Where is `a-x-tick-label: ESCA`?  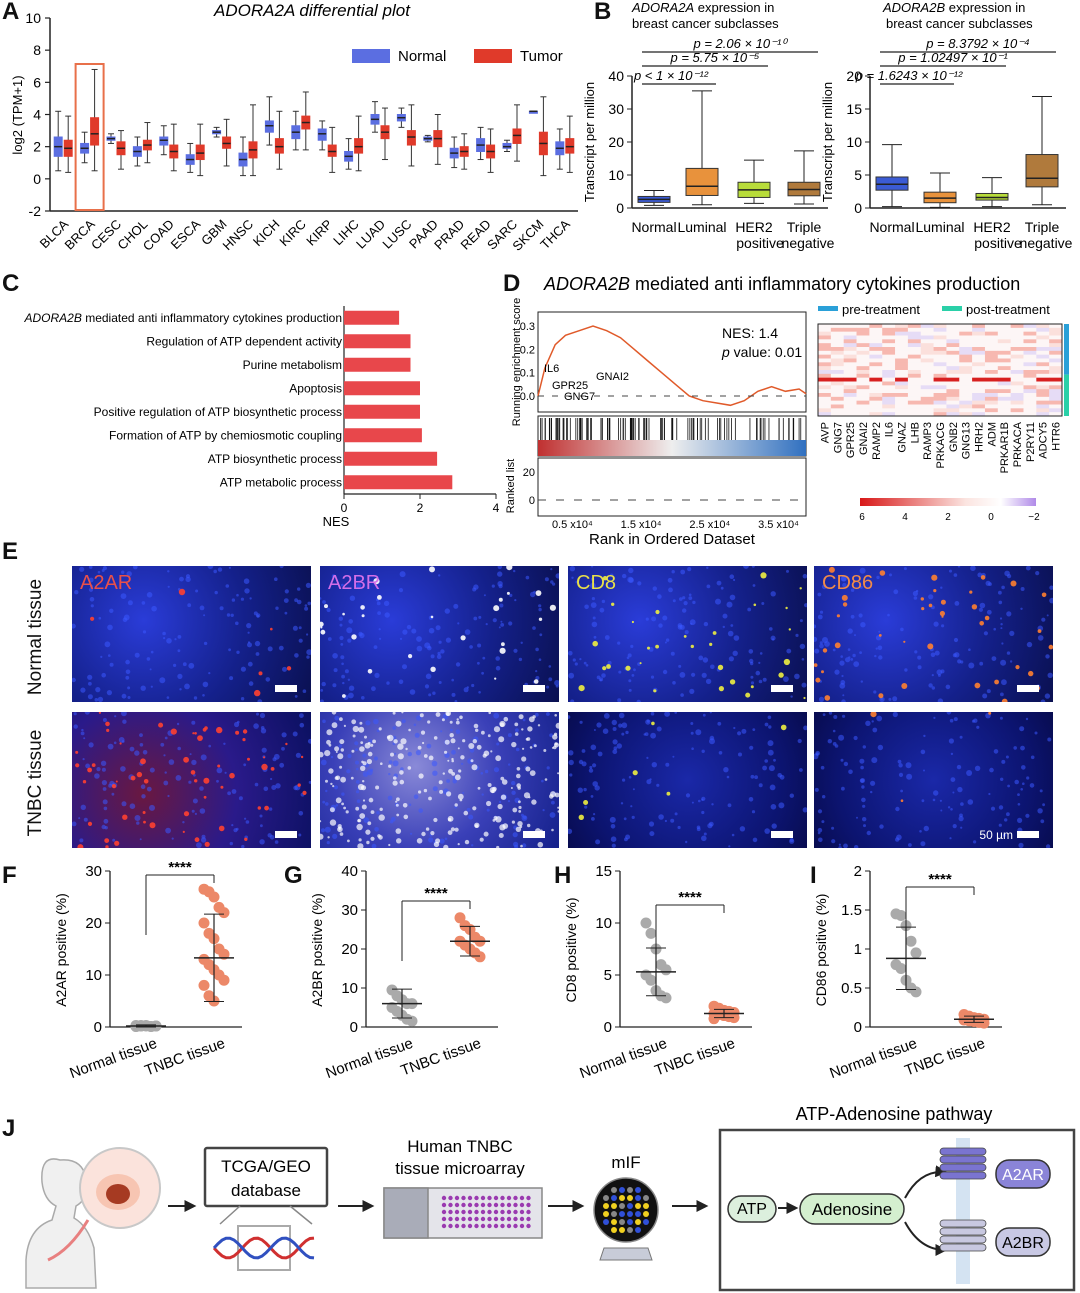 a-x-tick-label: ESCA is located at coordinates (186, 234).